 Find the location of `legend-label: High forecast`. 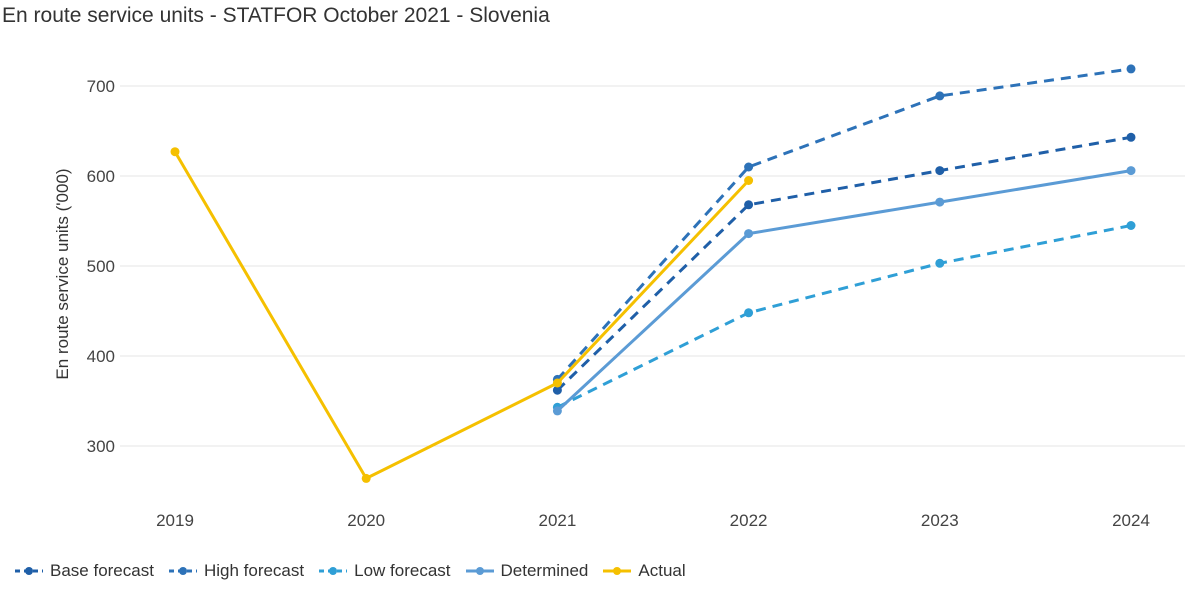

legend-label: High forecast is located at coordinates (254, 570).